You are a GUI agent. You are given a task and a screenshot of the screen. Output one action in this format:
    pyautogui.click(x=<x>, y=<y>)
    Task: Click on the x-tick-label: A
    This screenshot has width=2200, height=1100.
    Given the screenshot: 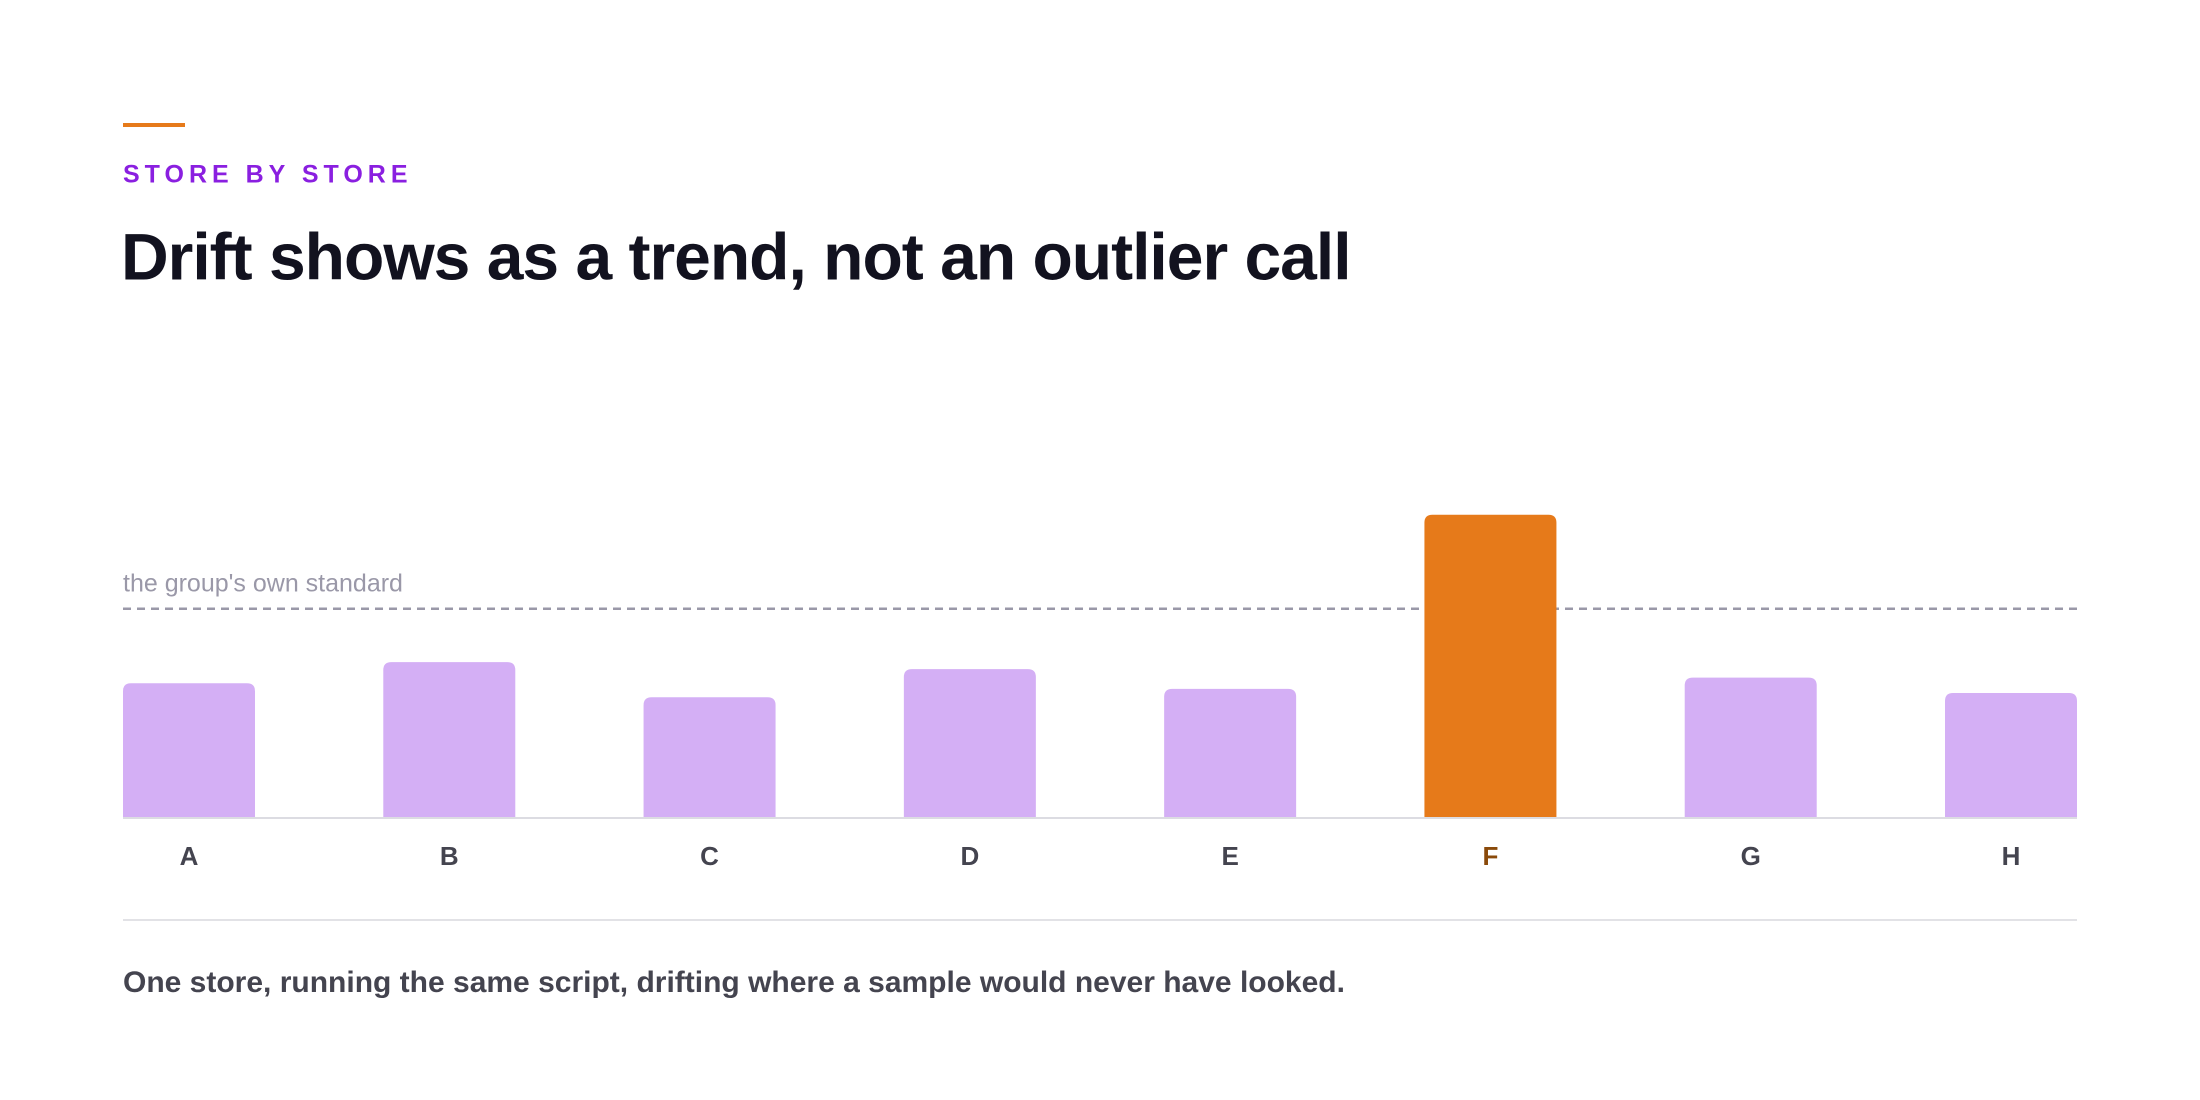 What is the action you would take?
    pyautogui.click(x=189, y=856)
    